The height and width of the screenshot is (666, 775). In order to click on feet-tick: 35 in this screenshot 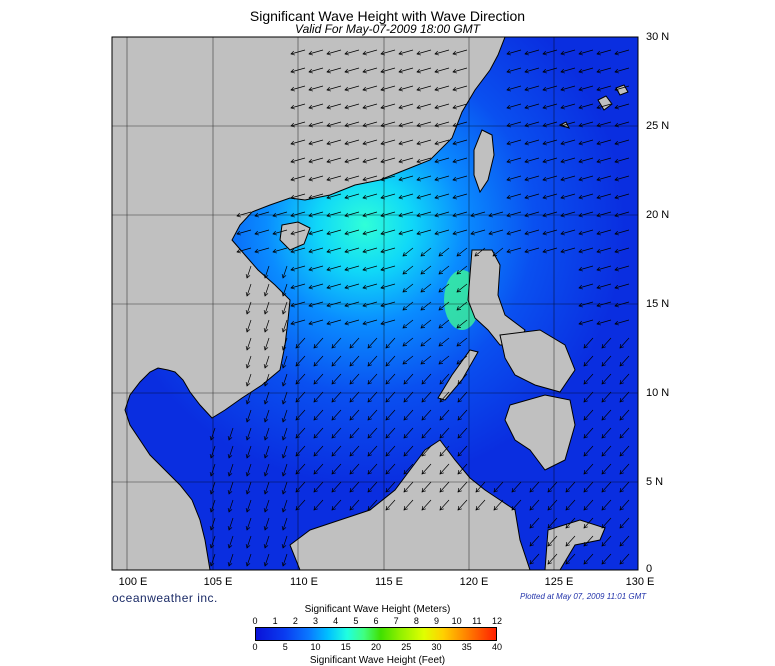, I will do `click(466, 647)`.